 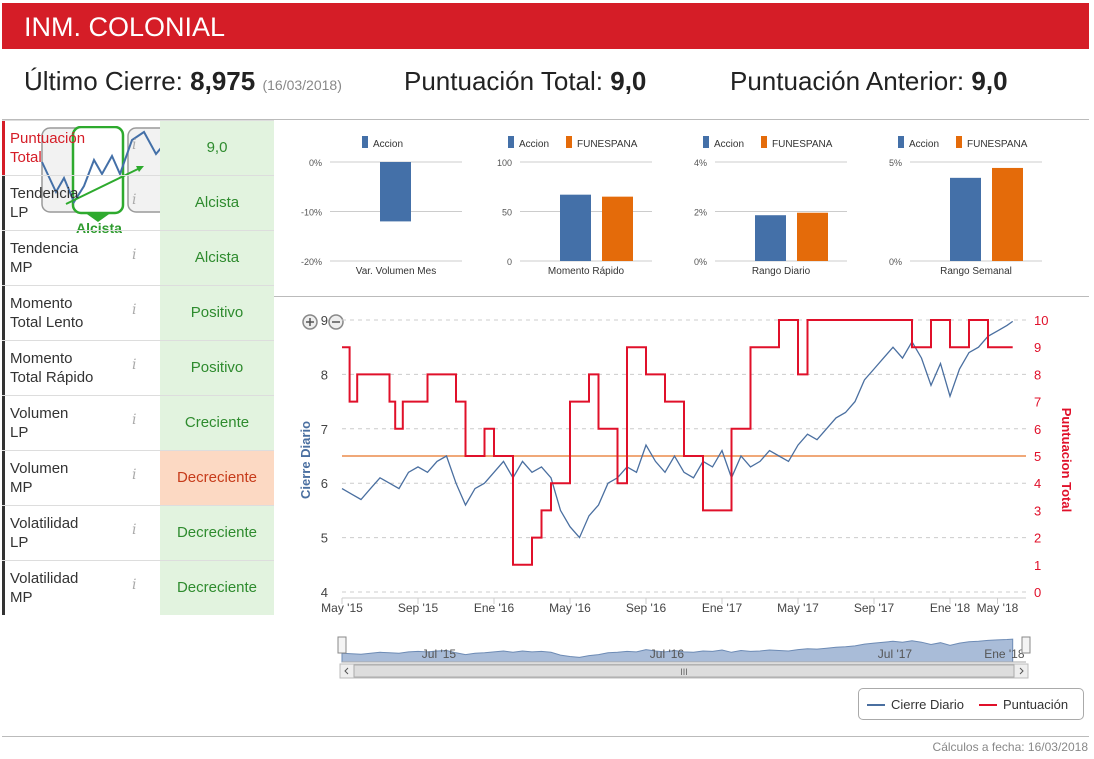 I want to click on tick-label: -10%, so click(x=311, y=213).